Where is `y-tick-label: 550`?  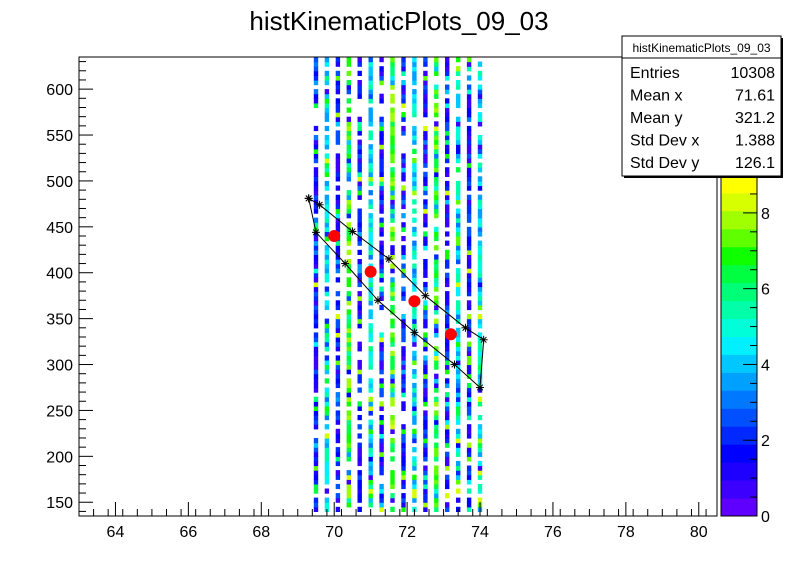
y-tick-label: 550 is located at coordinates (59, 136).